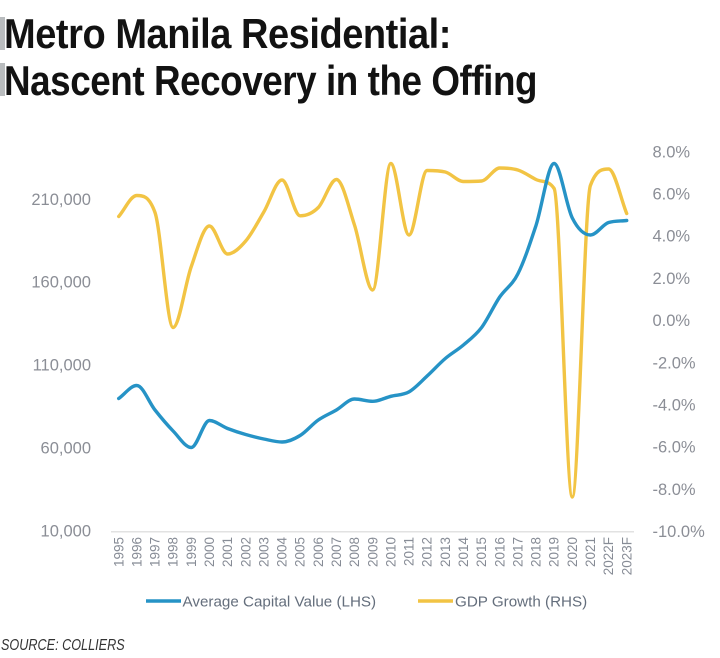 Image resolution: width=720 pixels, height=658 pixels. Describe the element at coordinates (245, 552) in the screenshot. I see `svg-text: 2002` at that location.